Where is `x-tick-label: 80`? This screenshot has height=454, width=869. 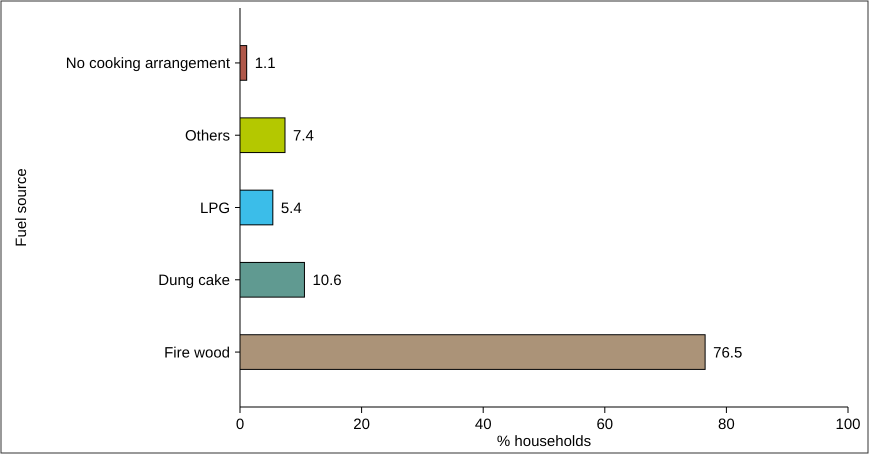
x-tick-label: 80 is located at coordinates (726, 424).